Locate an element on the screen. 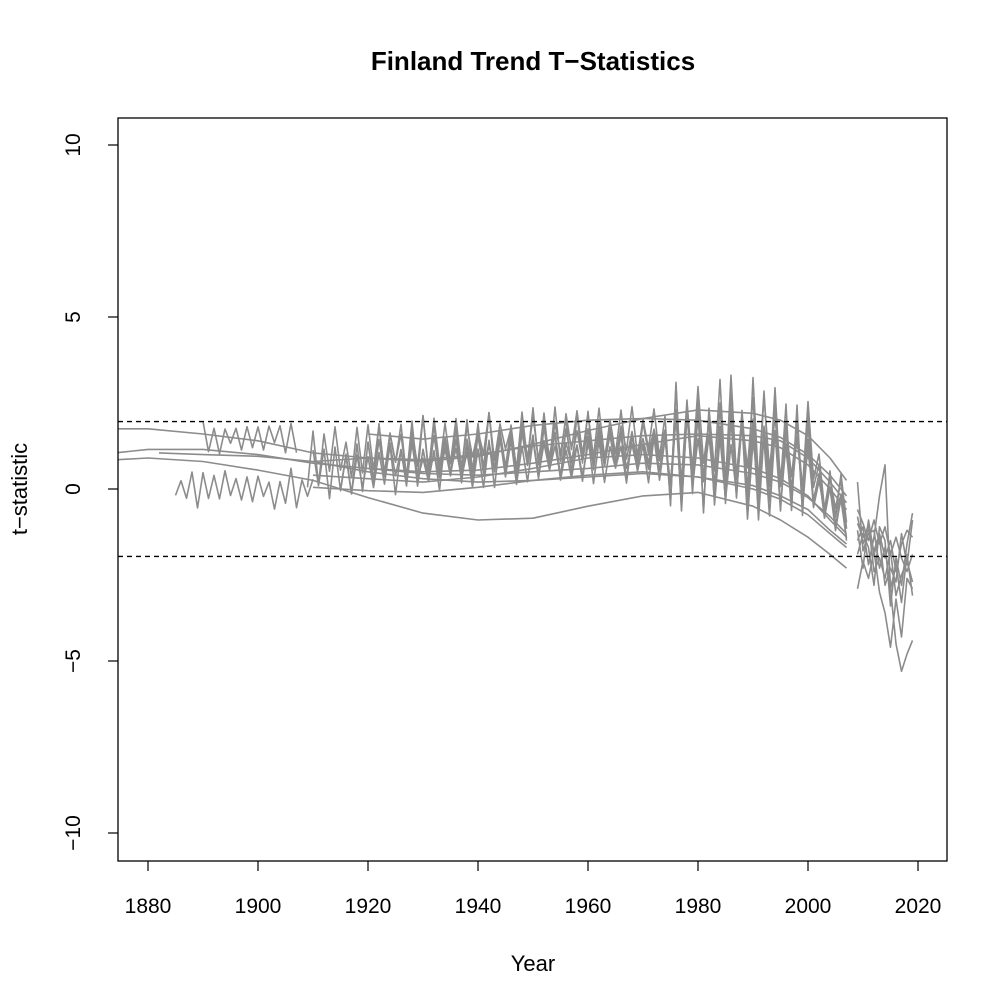 The width and height of the screenshot is (1008, 1008). x-tick-label: 1940 is located at coordinates (478, 906).